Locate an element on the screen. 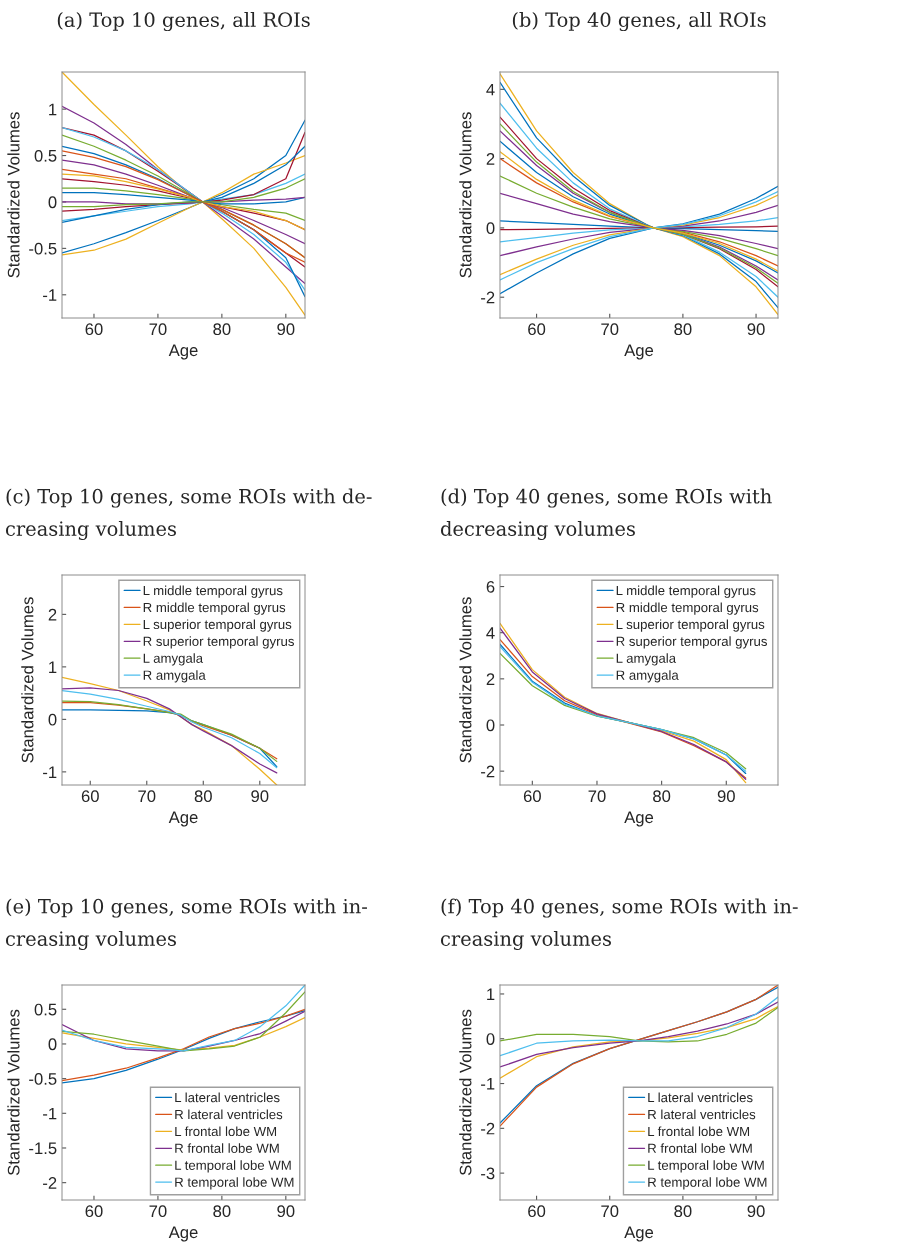 Image resolution: width=900 pixels, height=1254 pixels. chart-title: (e) Top 10 genes, some ROIs with in- creasing volumes is located at coordinates (186, 924).